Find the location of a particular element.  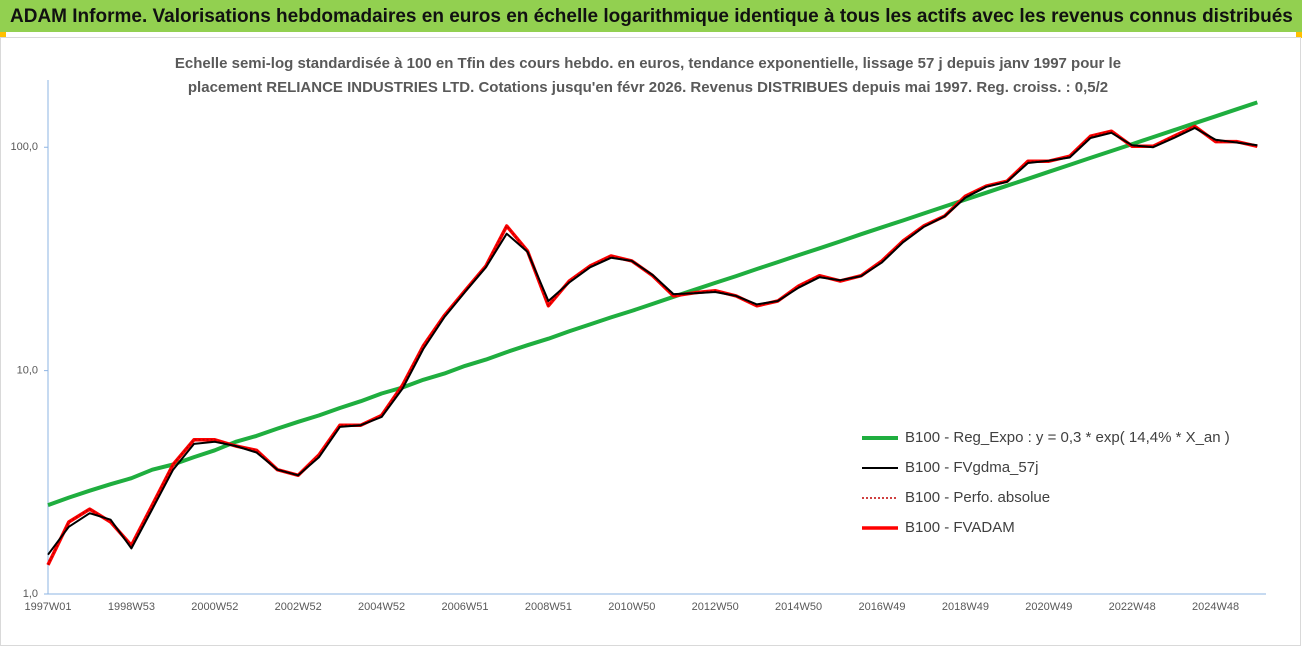

legend-label: B100 - Perfo. absolue is located at coordinates (977, 497).